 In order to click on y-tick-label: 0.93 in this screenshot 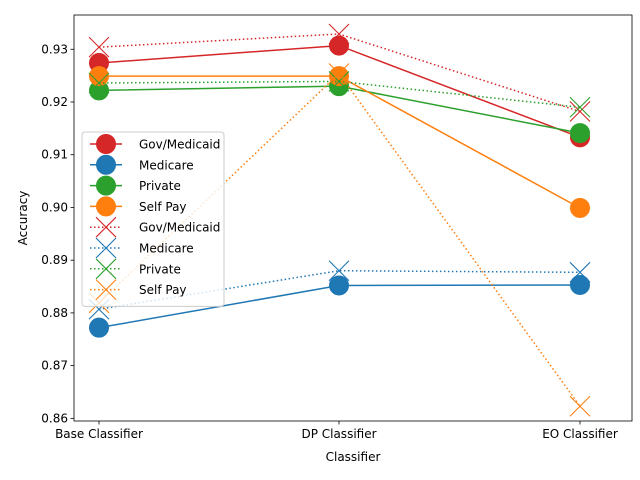, I will do `click(54, 49)`.